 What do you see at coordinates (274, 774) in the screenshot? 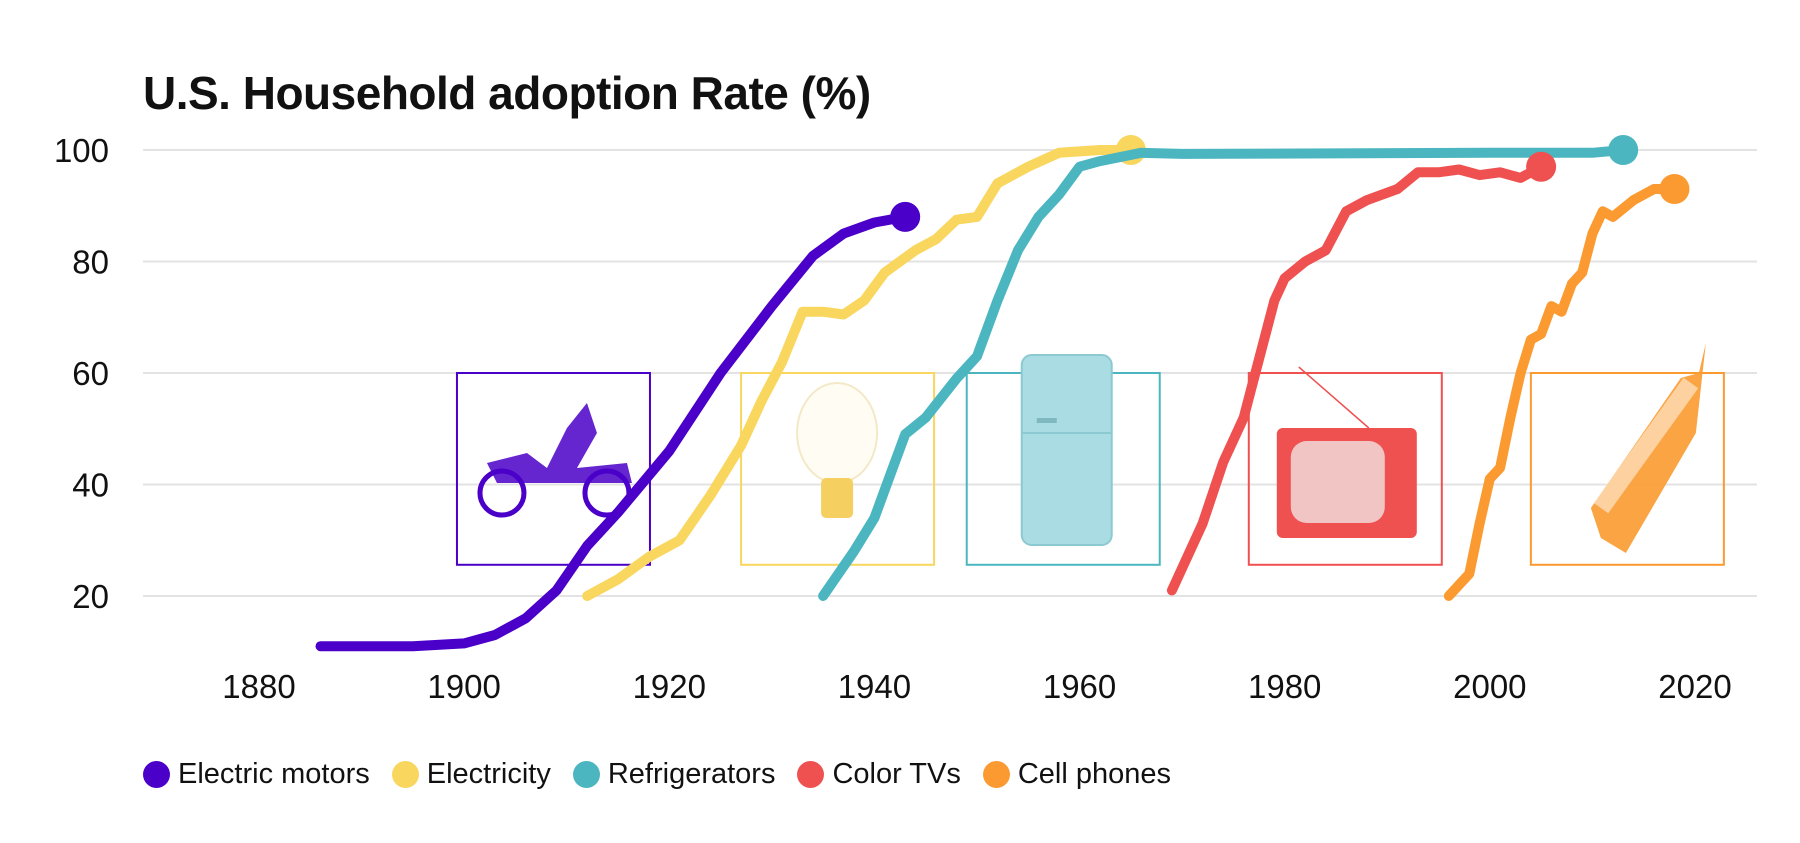
I see `legend-label: Electric motors` at bounding box center [274, 774].